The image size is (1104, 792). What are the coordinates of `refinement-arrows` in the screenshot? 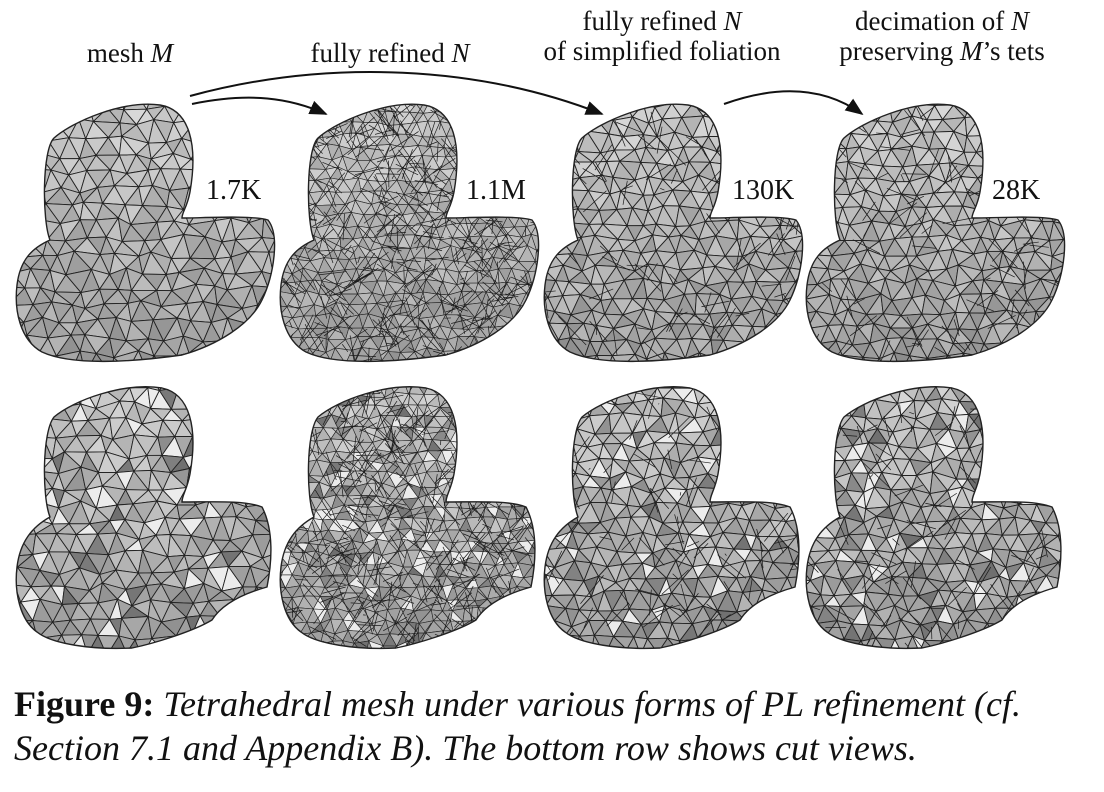 It's located at (526, 93).